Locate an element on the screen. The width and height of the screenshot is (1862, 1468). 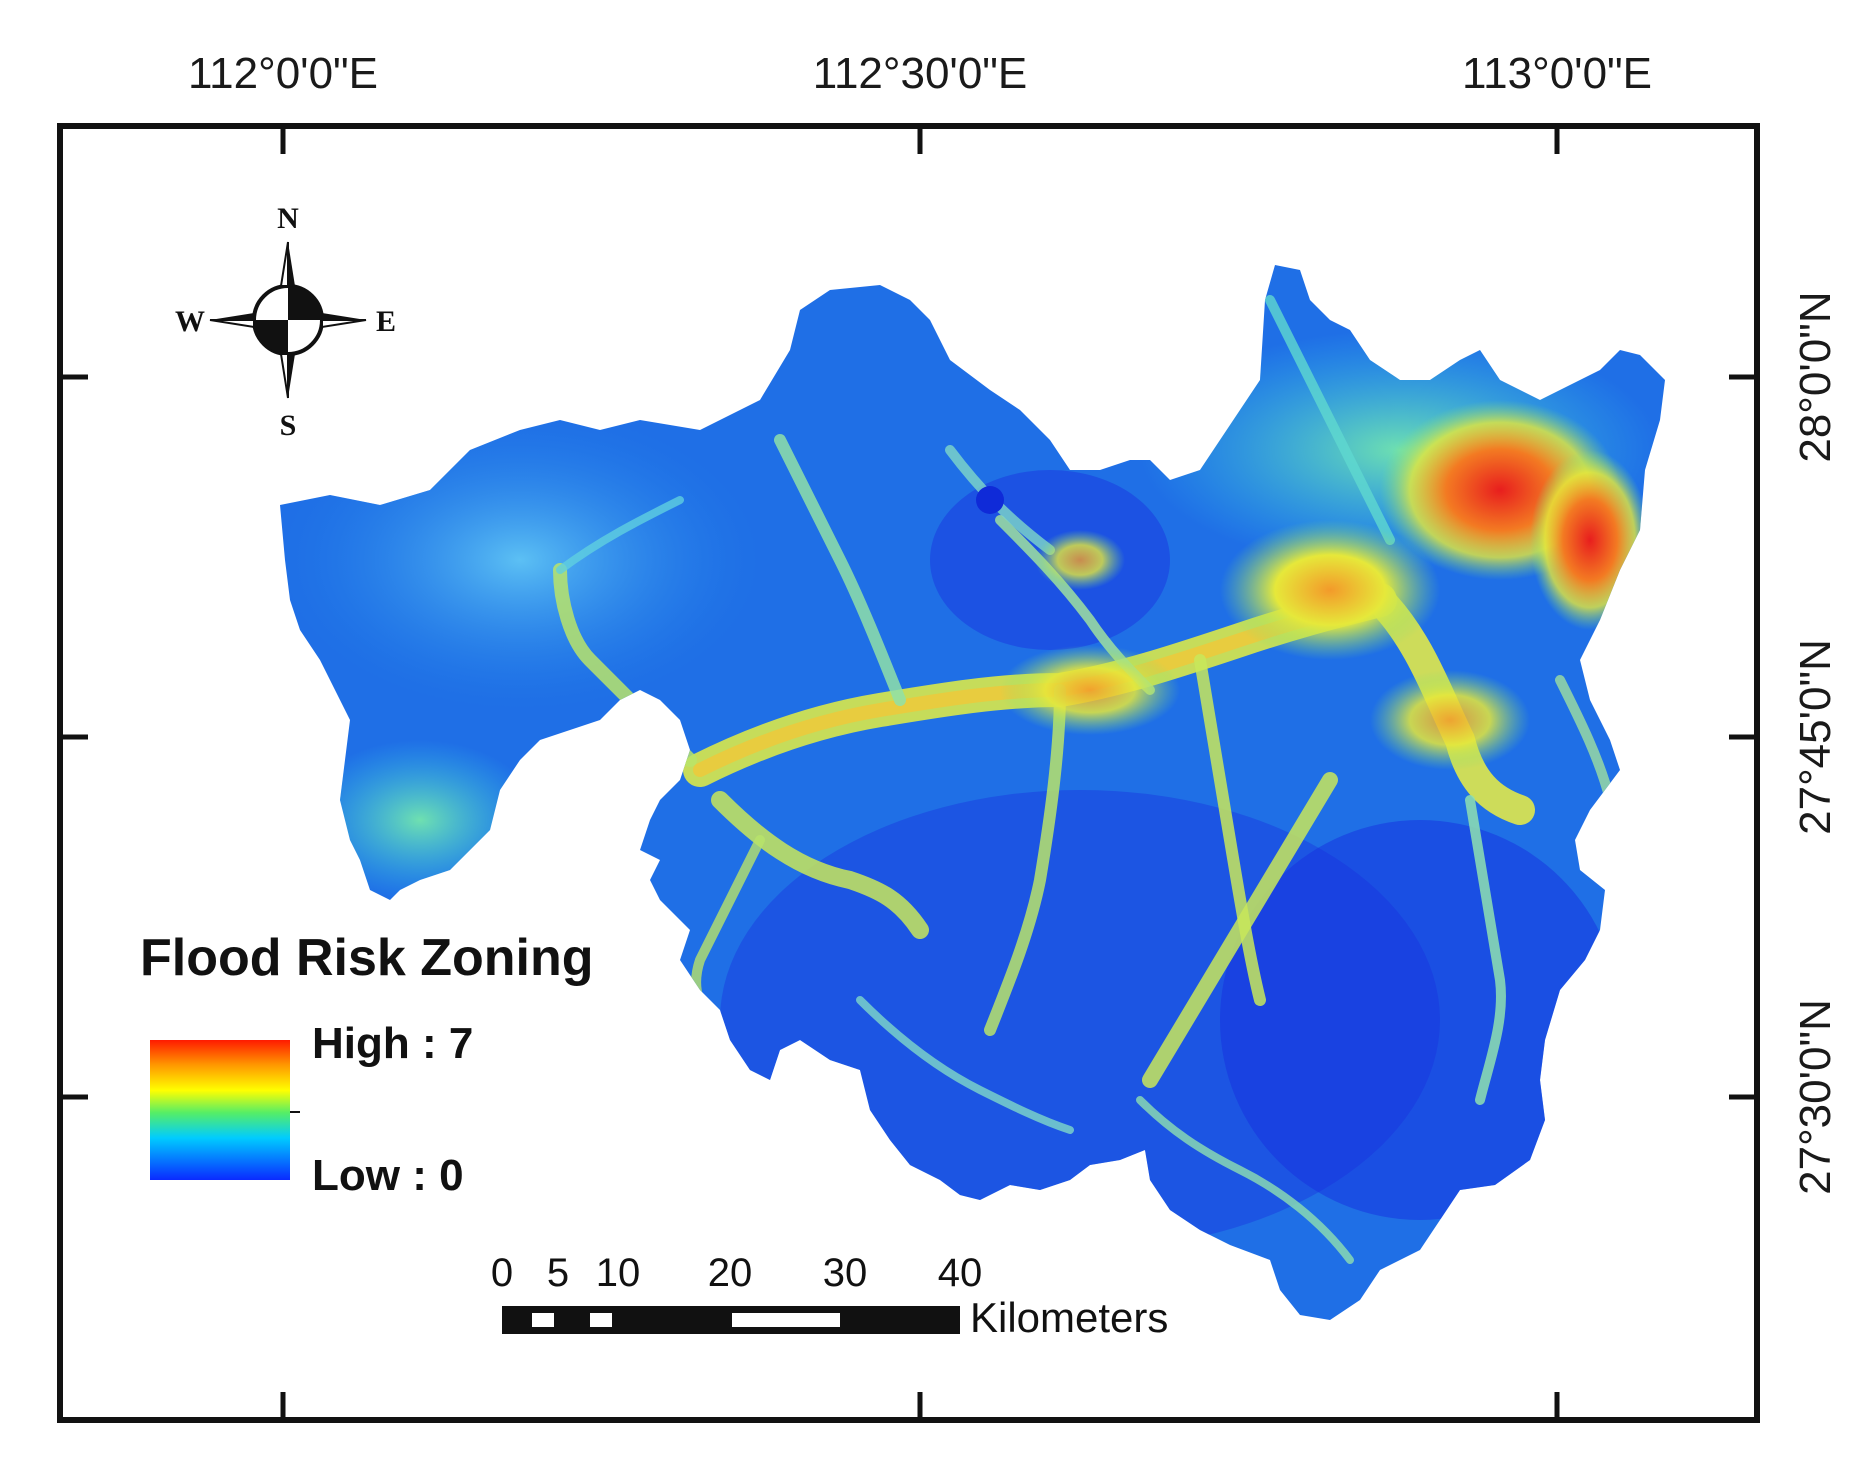
legend-title: Flood Risk Zoning is located at coordinates (367, 958).